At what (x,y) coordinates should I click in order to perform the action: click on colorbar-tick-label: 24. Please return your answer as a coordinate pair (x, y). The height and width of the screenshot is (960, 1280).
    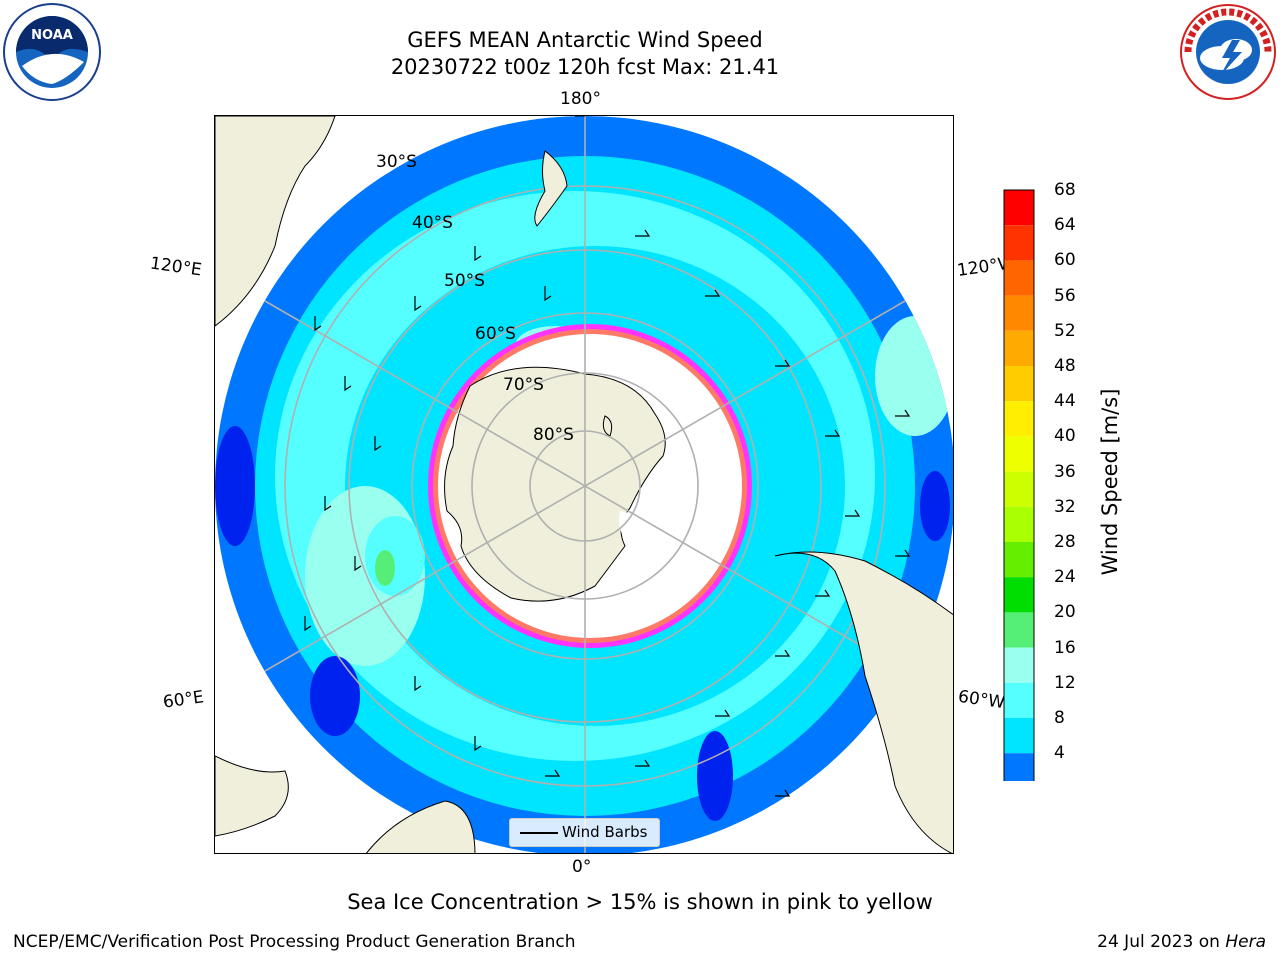
    Looking at the image, I should click on (1065, 577).